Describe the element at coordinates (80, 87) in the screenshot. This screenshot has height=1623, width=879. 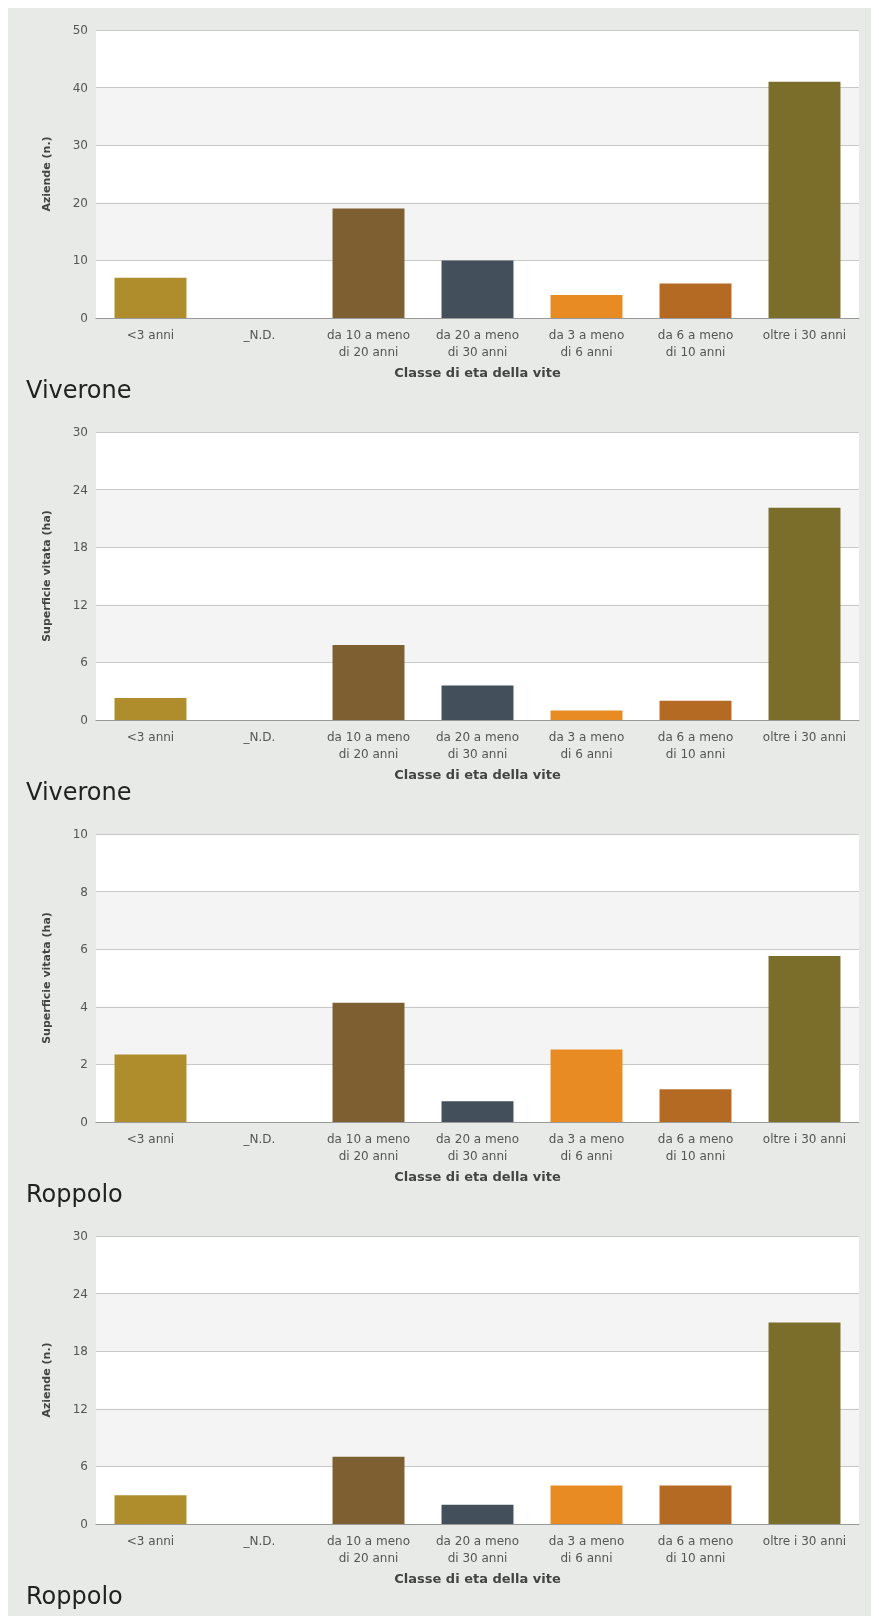
I see `y-tick-label: 40` at that location.